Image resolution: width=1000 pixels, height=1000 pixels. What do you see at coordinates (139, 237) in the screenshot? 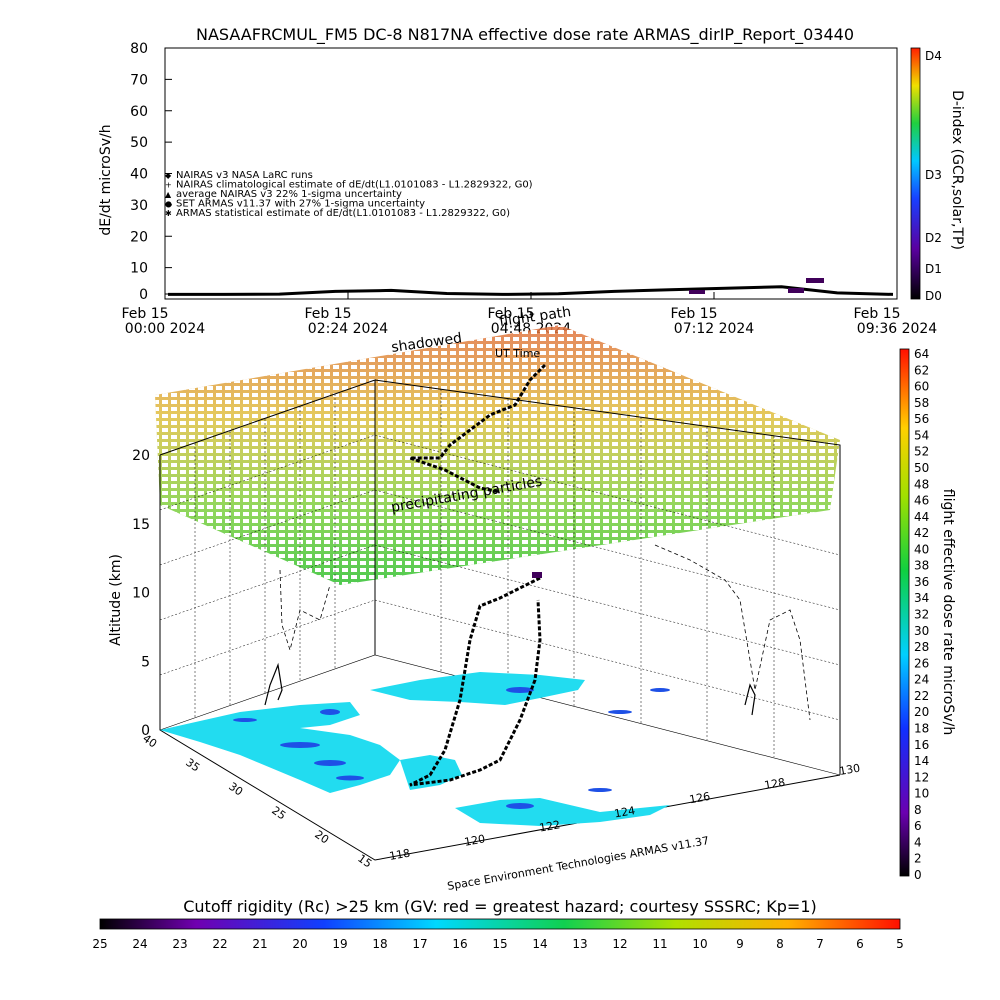
I see `top-y-tick-label: 20` at bounding box center [139, 237].